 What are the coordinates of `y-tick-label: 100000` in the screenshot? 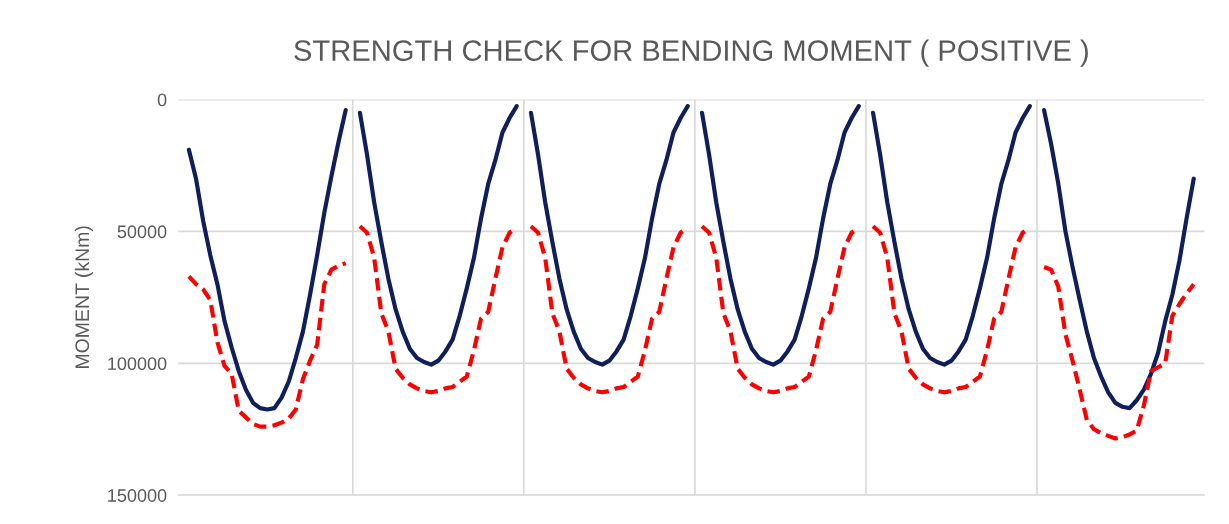 It's located at (137, 364).